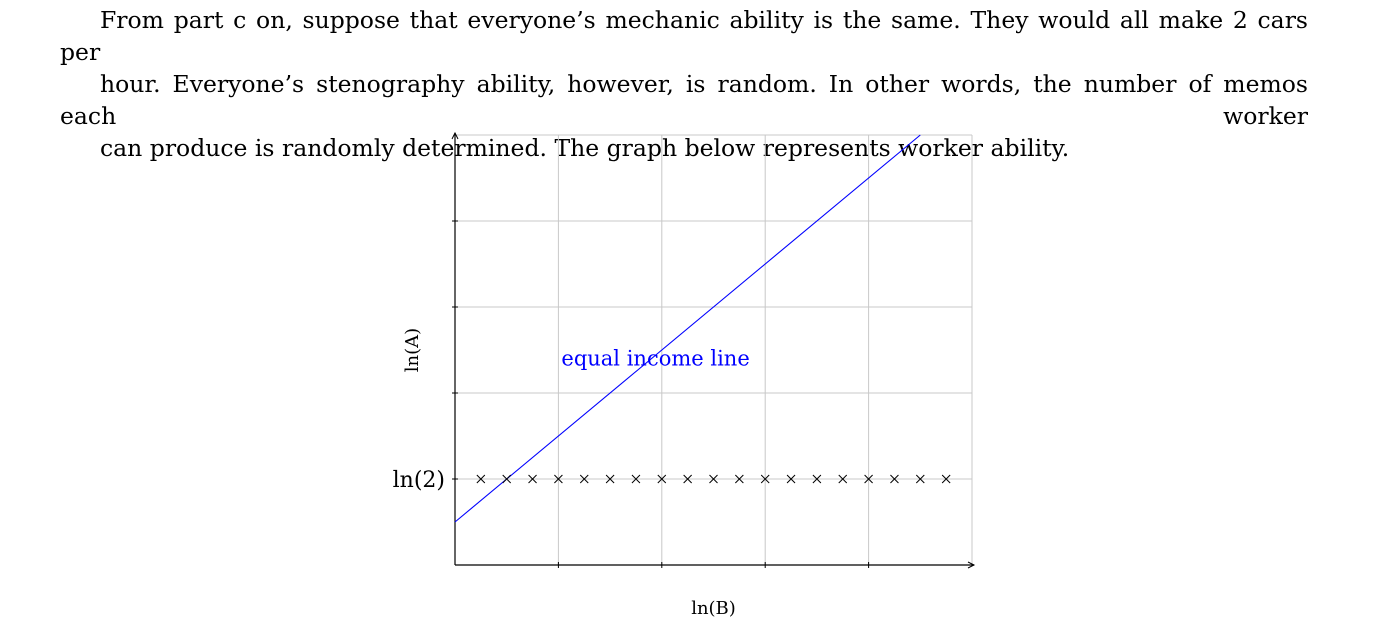 This screenshot has width=1383, height=643. I want to click on chart-labels: ln(2) equal income line ln(B) ln(A), so click(571, 473).